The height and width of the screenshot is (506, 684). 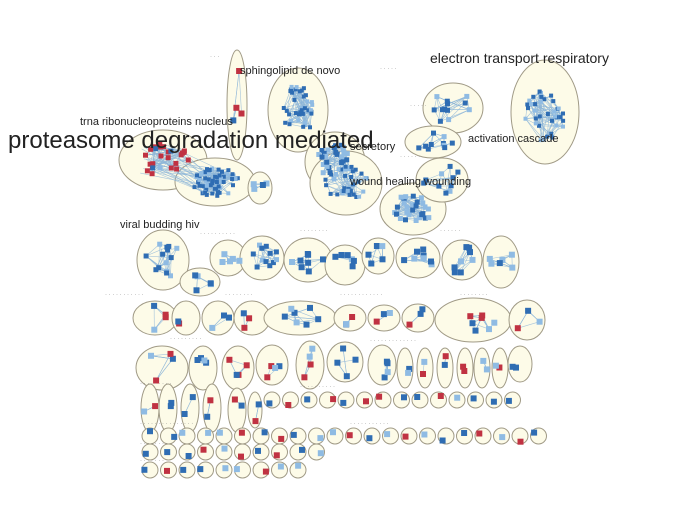 I want to click on faint-label: · · · · · · · · ·, so click(x=185, y=339).